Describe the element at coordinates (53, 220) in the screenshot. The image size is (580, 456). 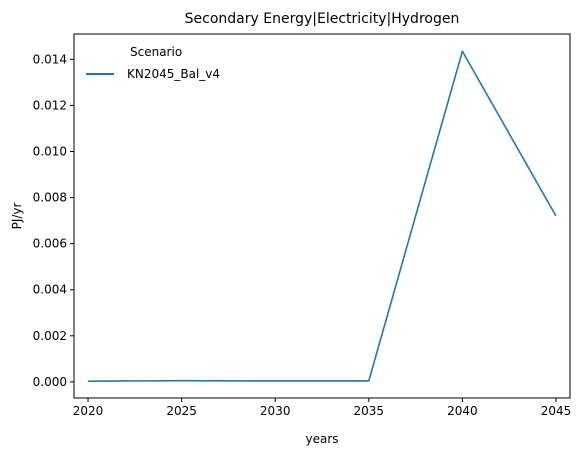
I see `y-axis: 0.000 0.002 0.004 0.006 0.008 0.010 0.012 0.014` at that location.